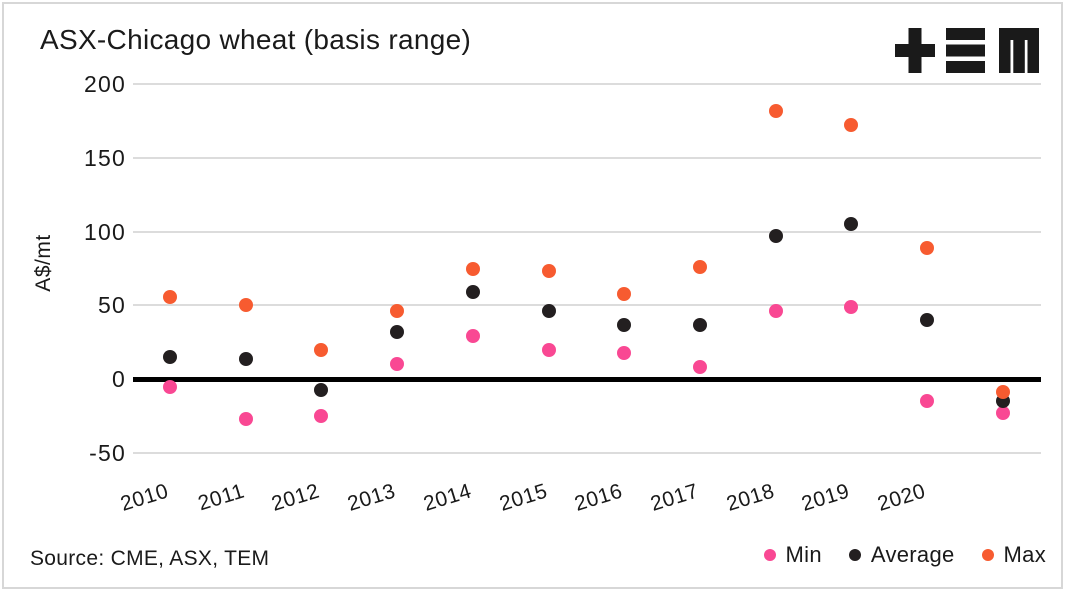  Describe the element at coordinates (105, 84) in the screenshot. I see `y-tick-label: 200` at that location.